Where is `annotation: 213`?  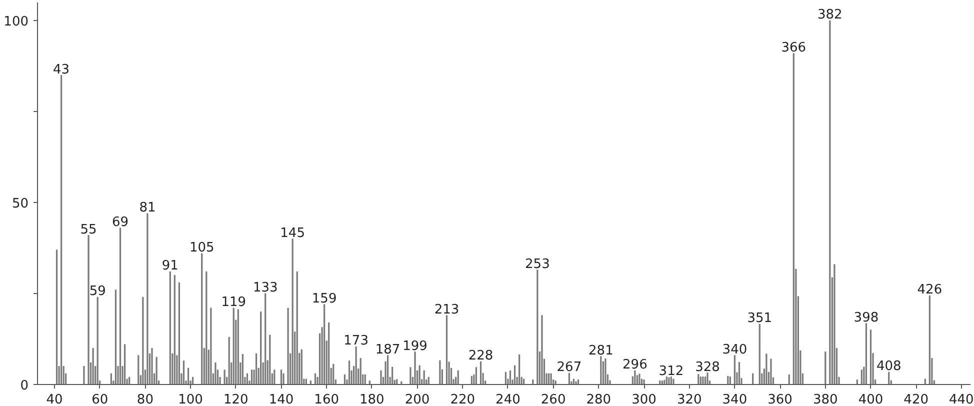
annotation: 213 is located at coordinates (447, 310).